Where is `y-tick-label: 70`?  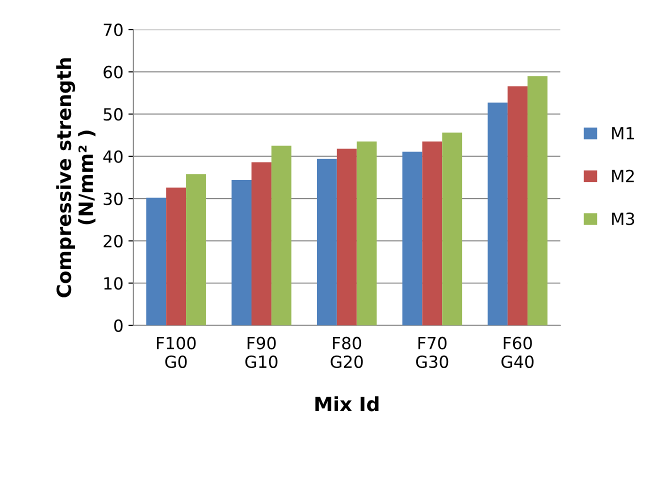
y-tick-label: 70 is located at coordinates (113, 30).